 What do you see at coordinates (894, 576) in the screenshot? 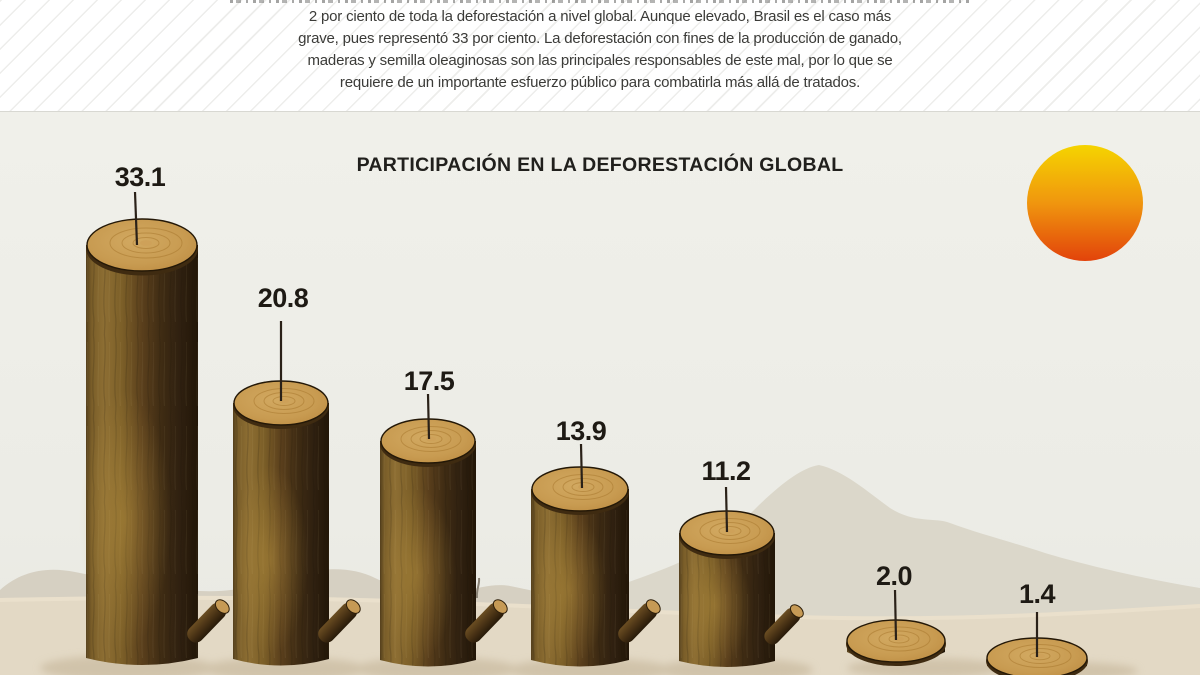
I see `value-label-6: 2.0` at bounding box center [894, 576].